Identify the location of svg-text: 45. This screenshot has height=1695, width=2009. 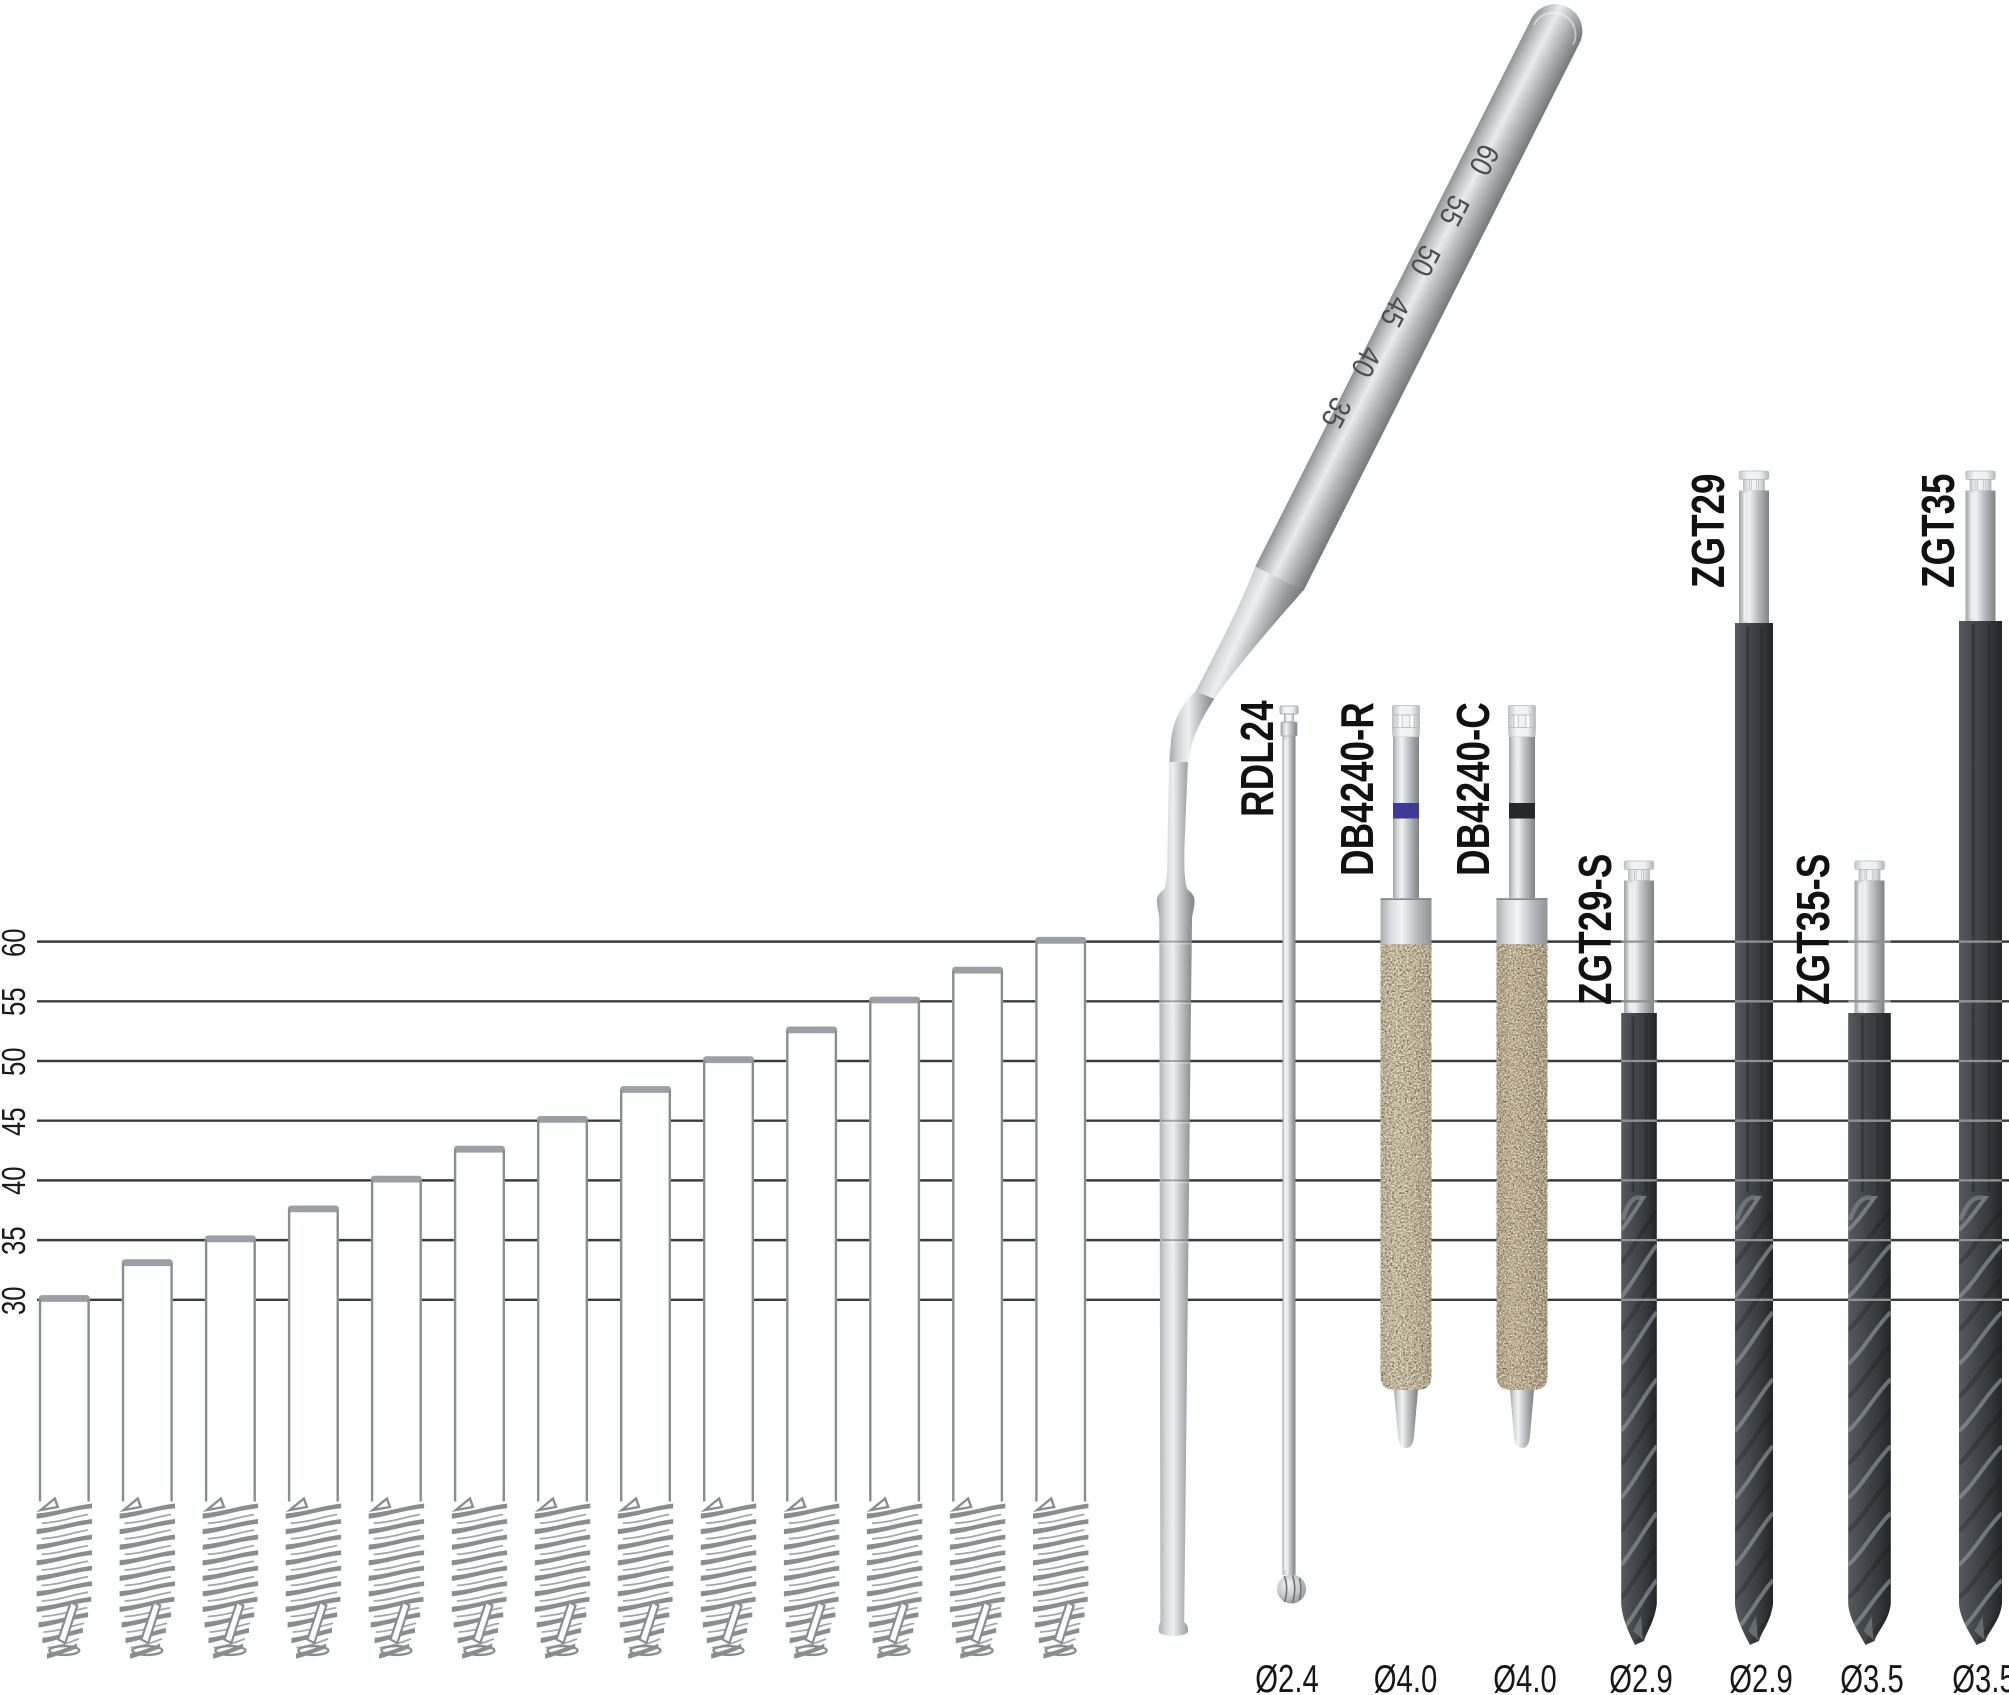
(16, 1121).